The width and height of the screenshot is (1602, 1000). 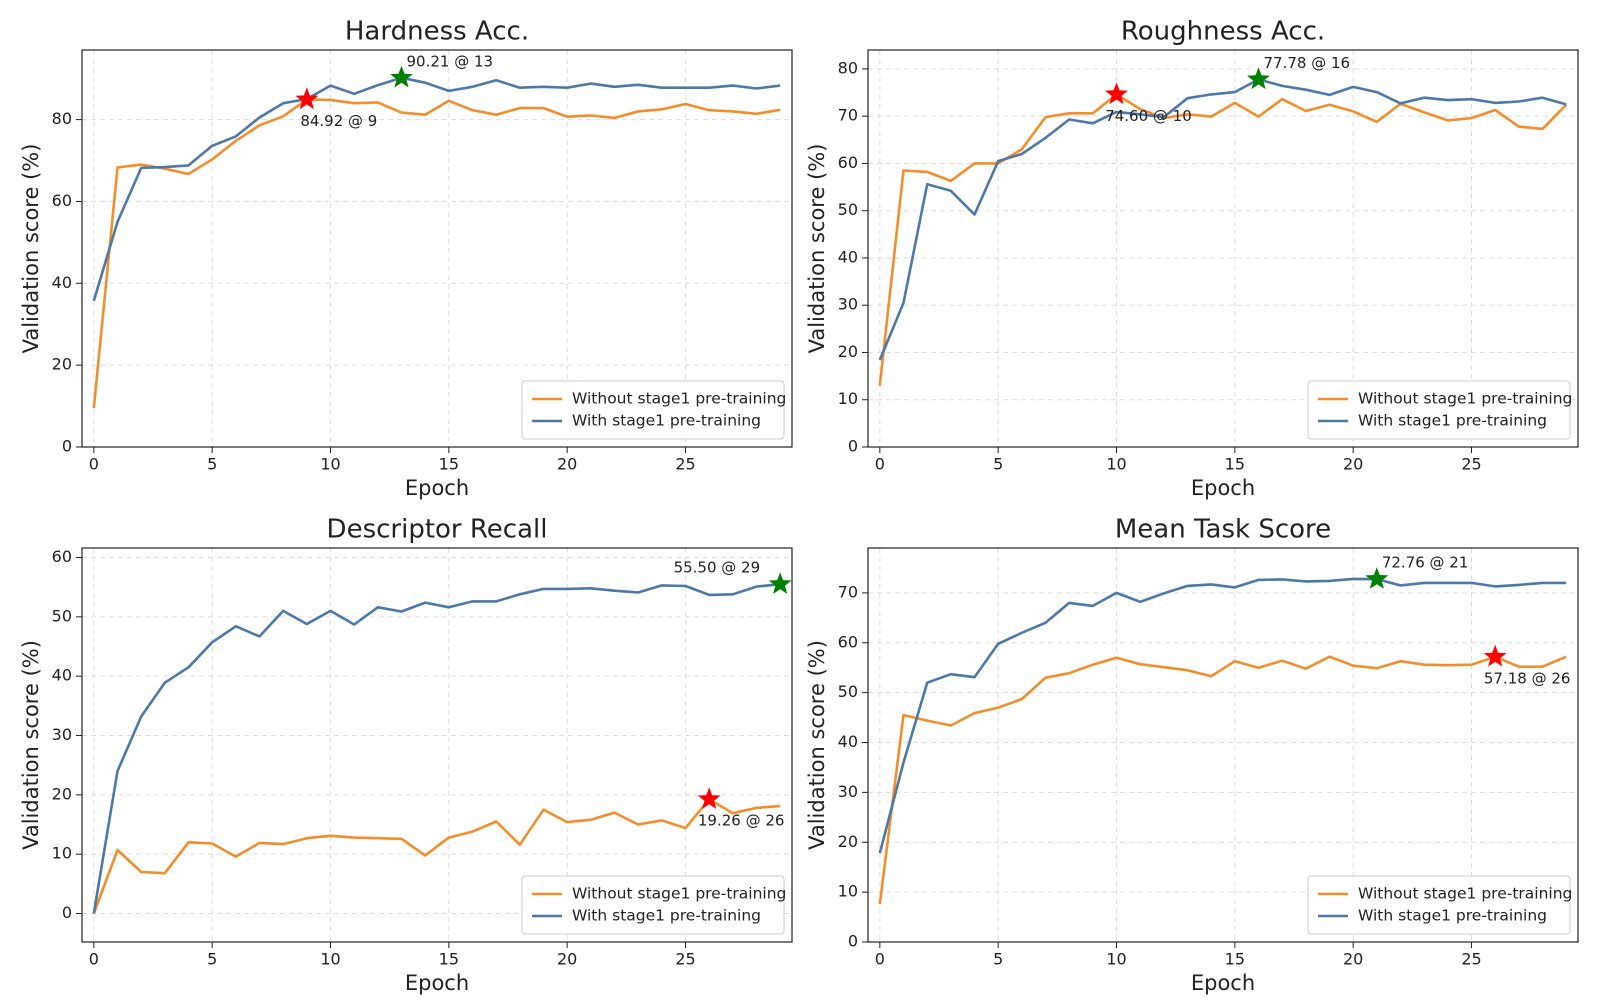 I want to click on annotation-label: 77.78 @ 16, so click(x=1307, y=63).